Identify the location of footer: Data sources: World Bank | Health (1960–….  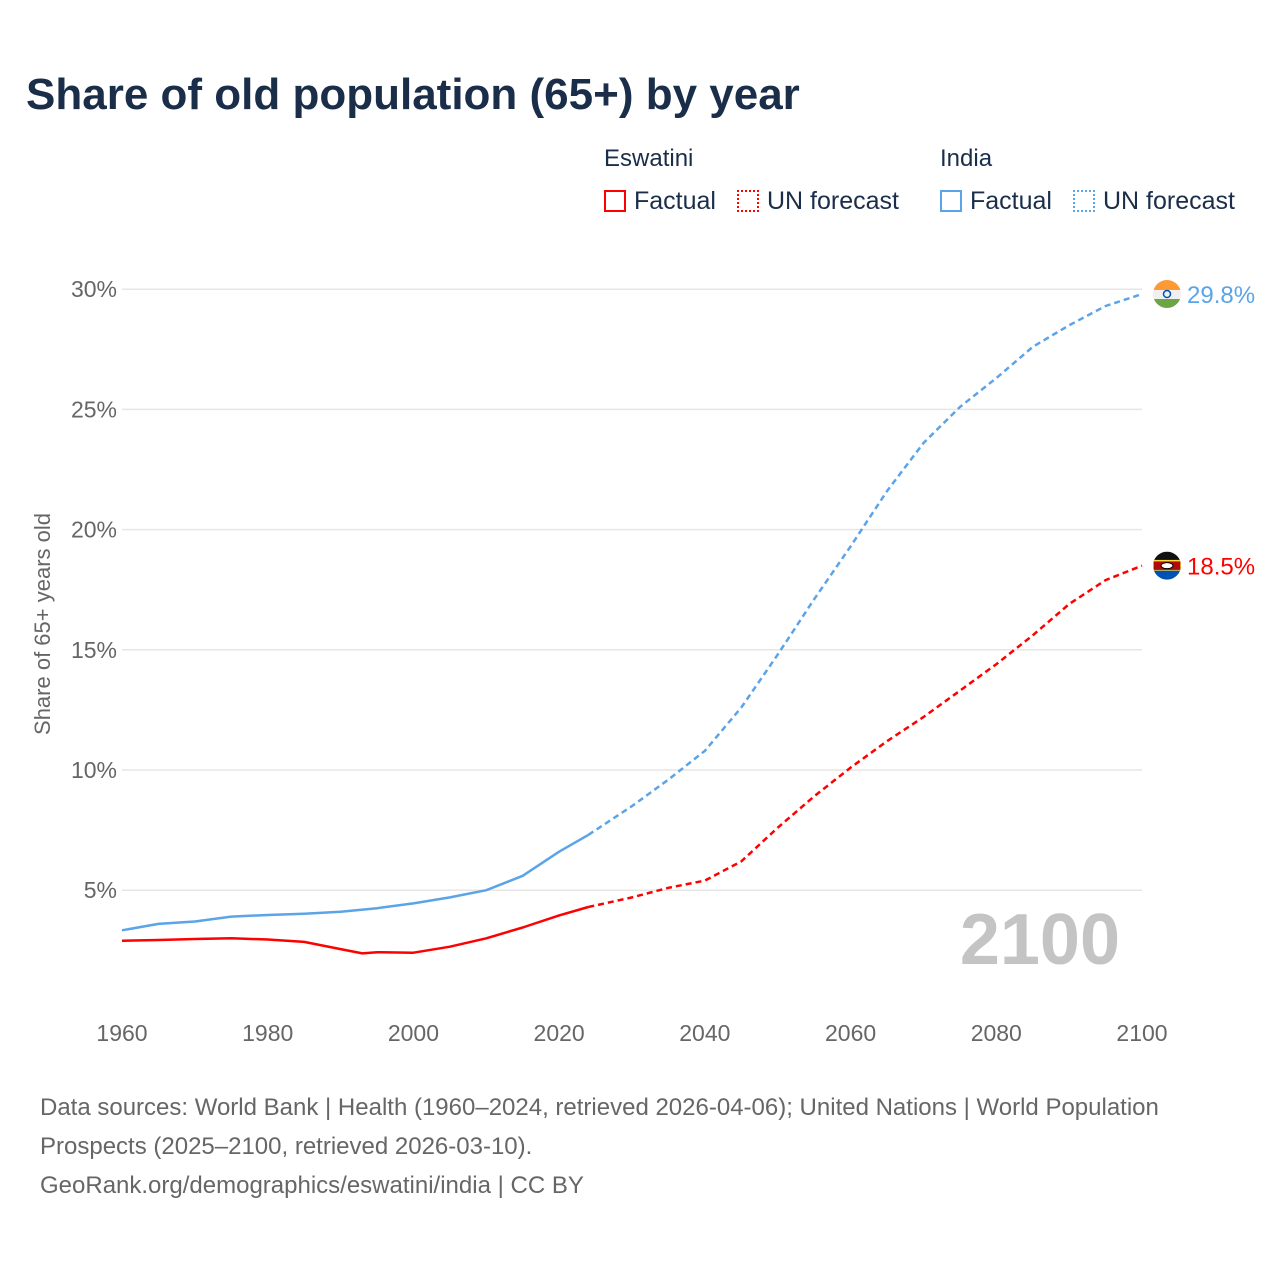
(640, 1146).